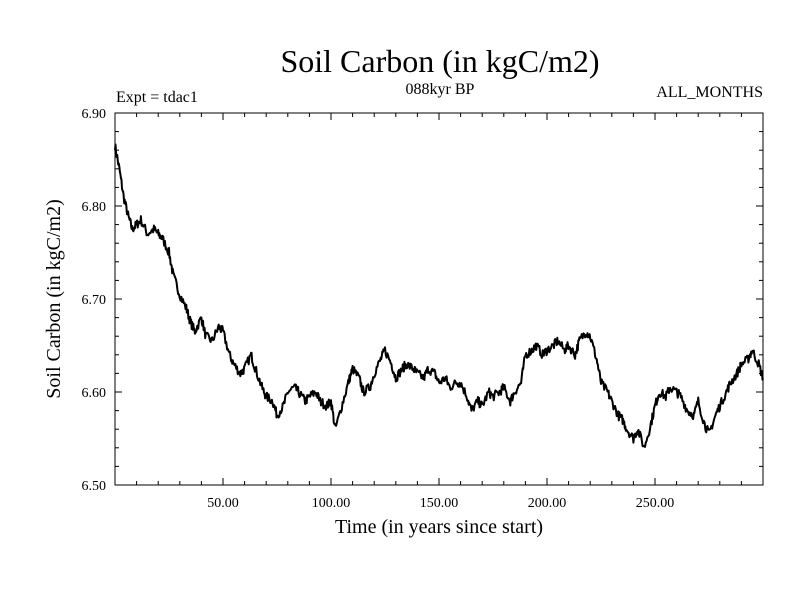 This screenshot has width=800, height=600. Describe the element at coordinates (439, 61) in the screenshot. I see `chart-title: Soil Carbon (in kgC/m2)` at that location.